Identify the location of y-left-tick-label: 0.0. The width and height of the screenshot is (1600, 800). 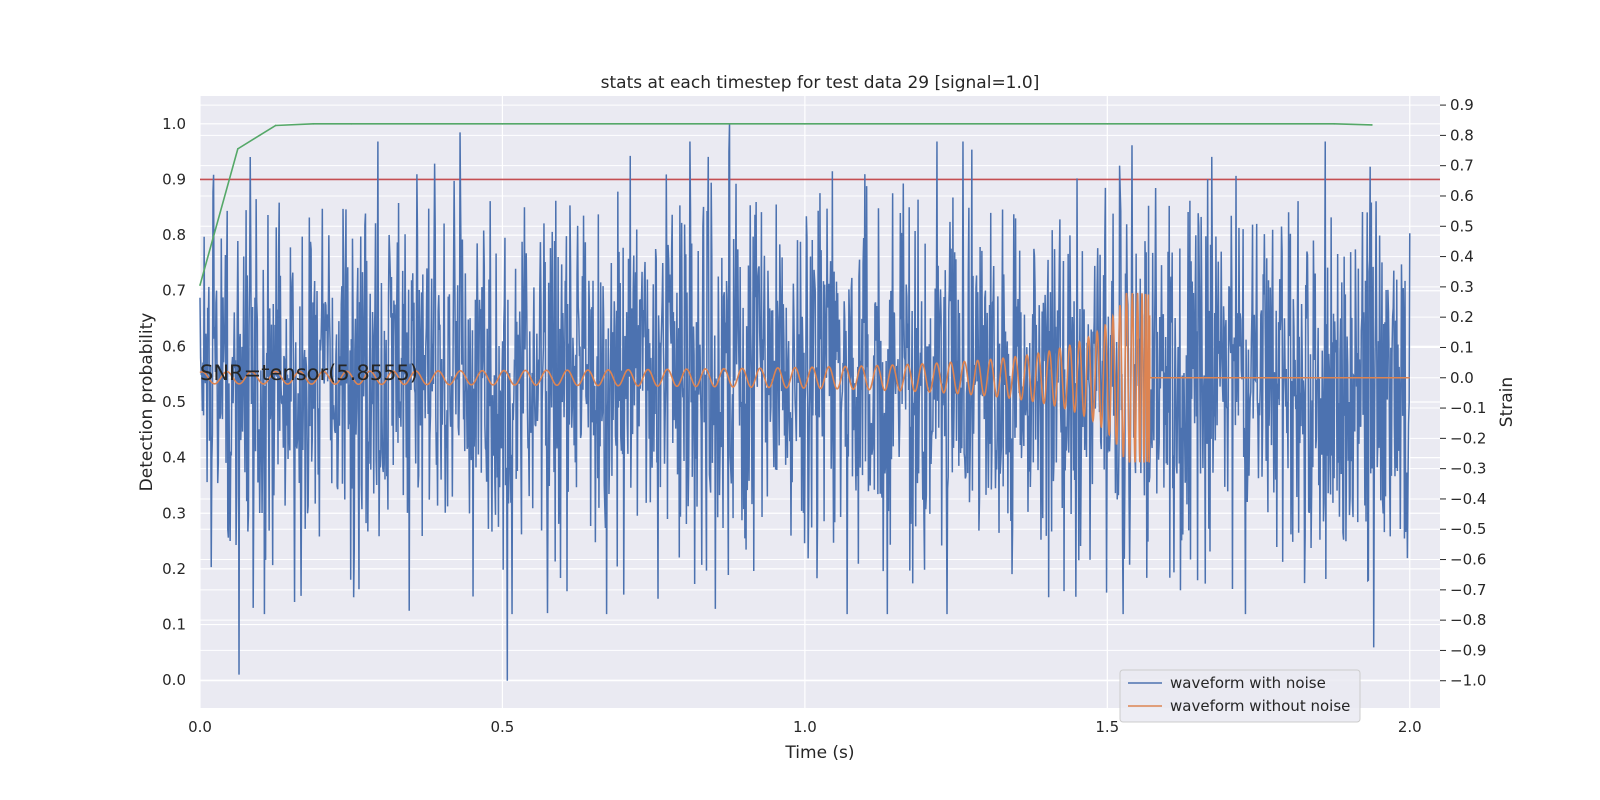
(174, 680).